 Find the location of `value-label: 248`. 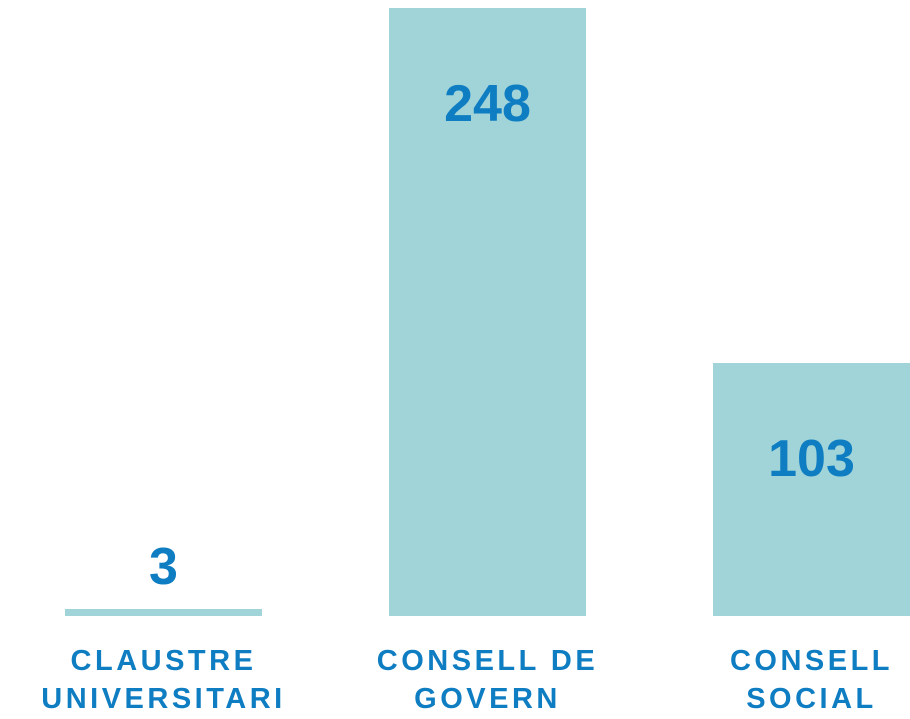

value-label: 248 is located at coordinates (487, 104).